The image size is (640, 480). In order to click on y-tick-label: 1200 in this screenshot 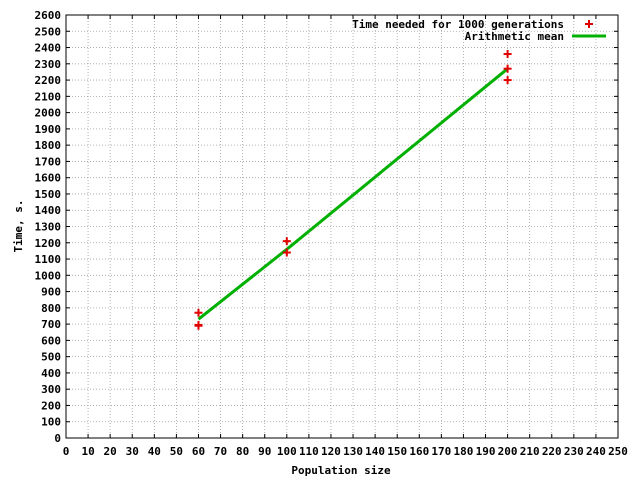, I will do `click(48, 243)`.